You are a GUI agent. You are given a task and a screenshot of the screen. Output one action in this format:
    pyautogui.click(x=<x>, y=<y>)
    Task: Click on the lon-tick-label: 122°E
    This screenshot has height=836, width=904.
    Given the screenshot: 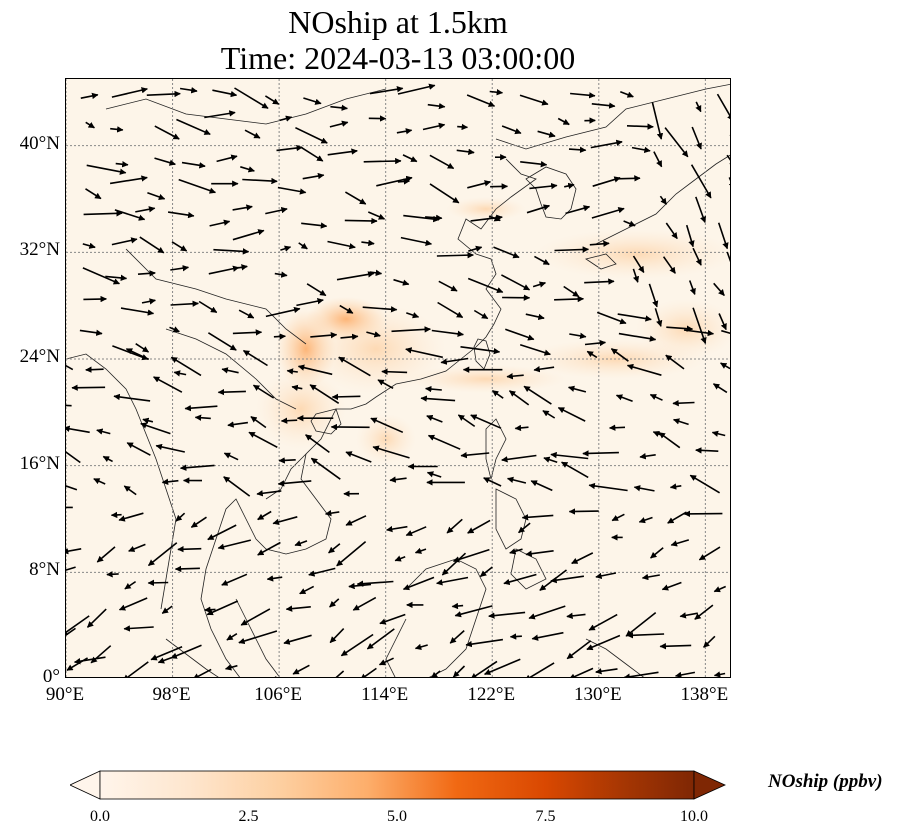 What is the action you would take?
    pyautogui.click(x=491, y=694)
    